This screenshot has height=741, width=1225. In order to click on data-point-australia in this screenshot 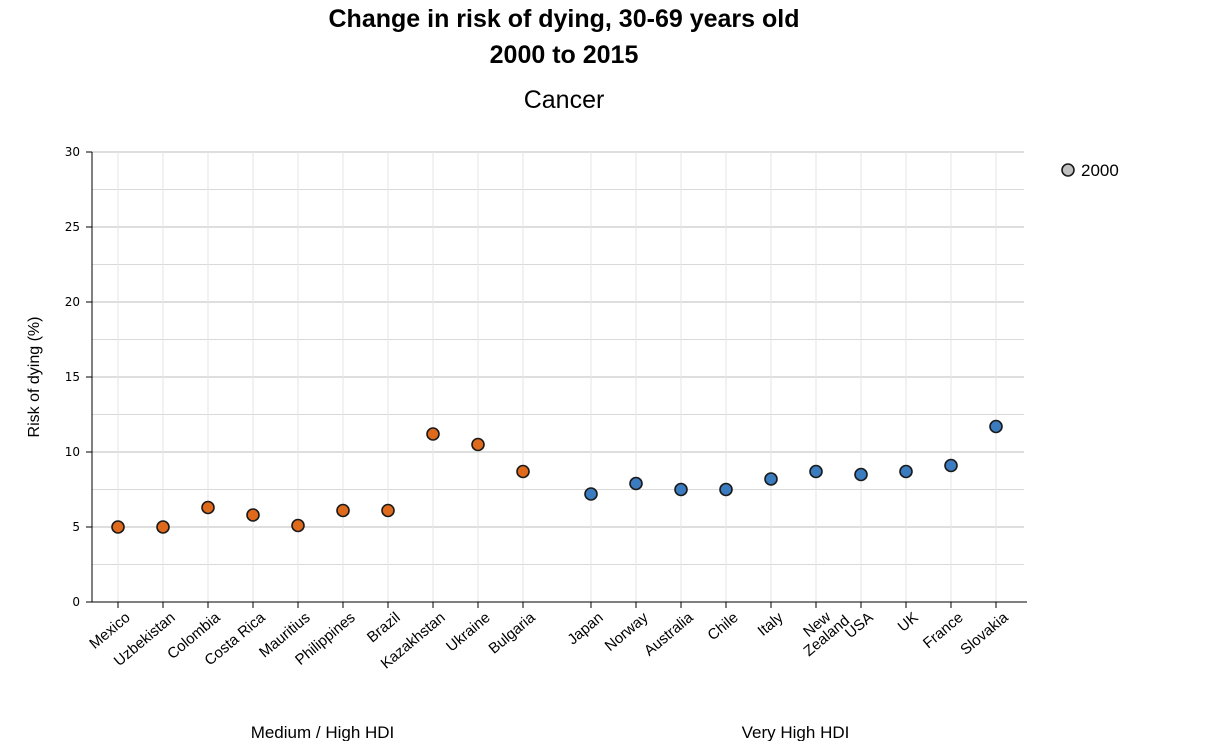, I will do `click(681, 489)`.